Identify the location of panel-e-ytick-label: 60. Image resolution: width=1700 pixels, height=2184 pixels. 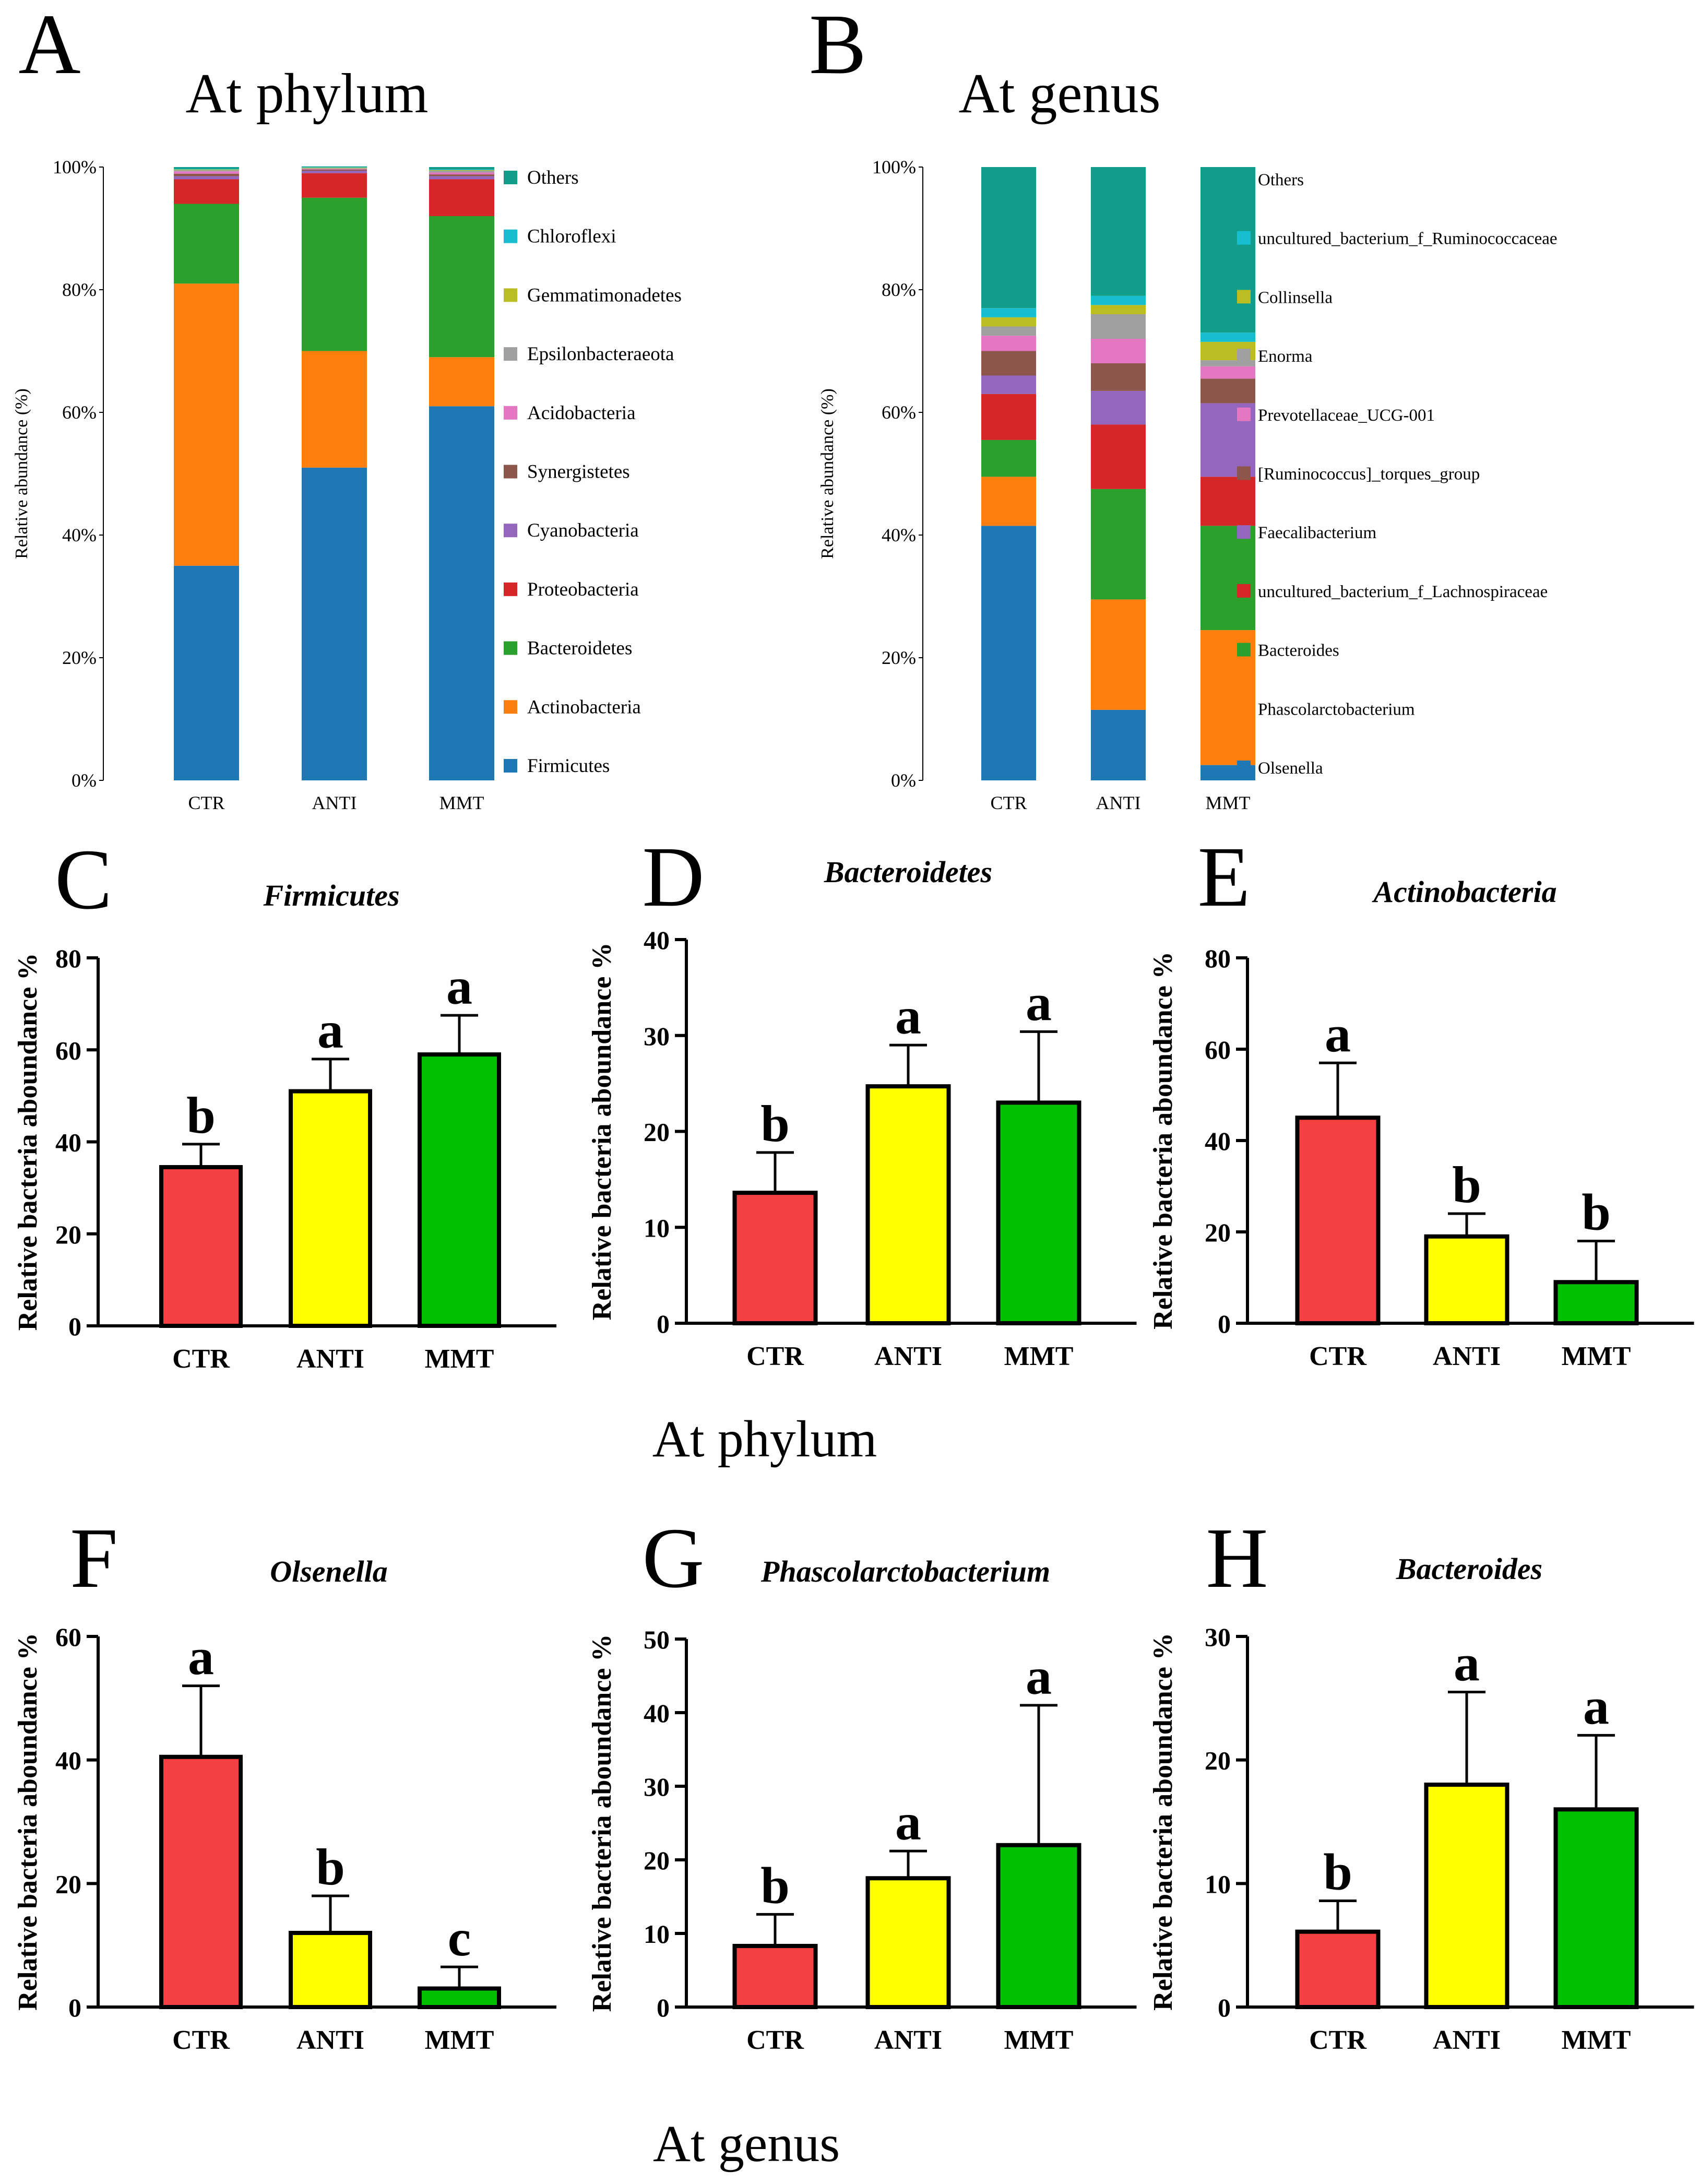
(1218, 1050).